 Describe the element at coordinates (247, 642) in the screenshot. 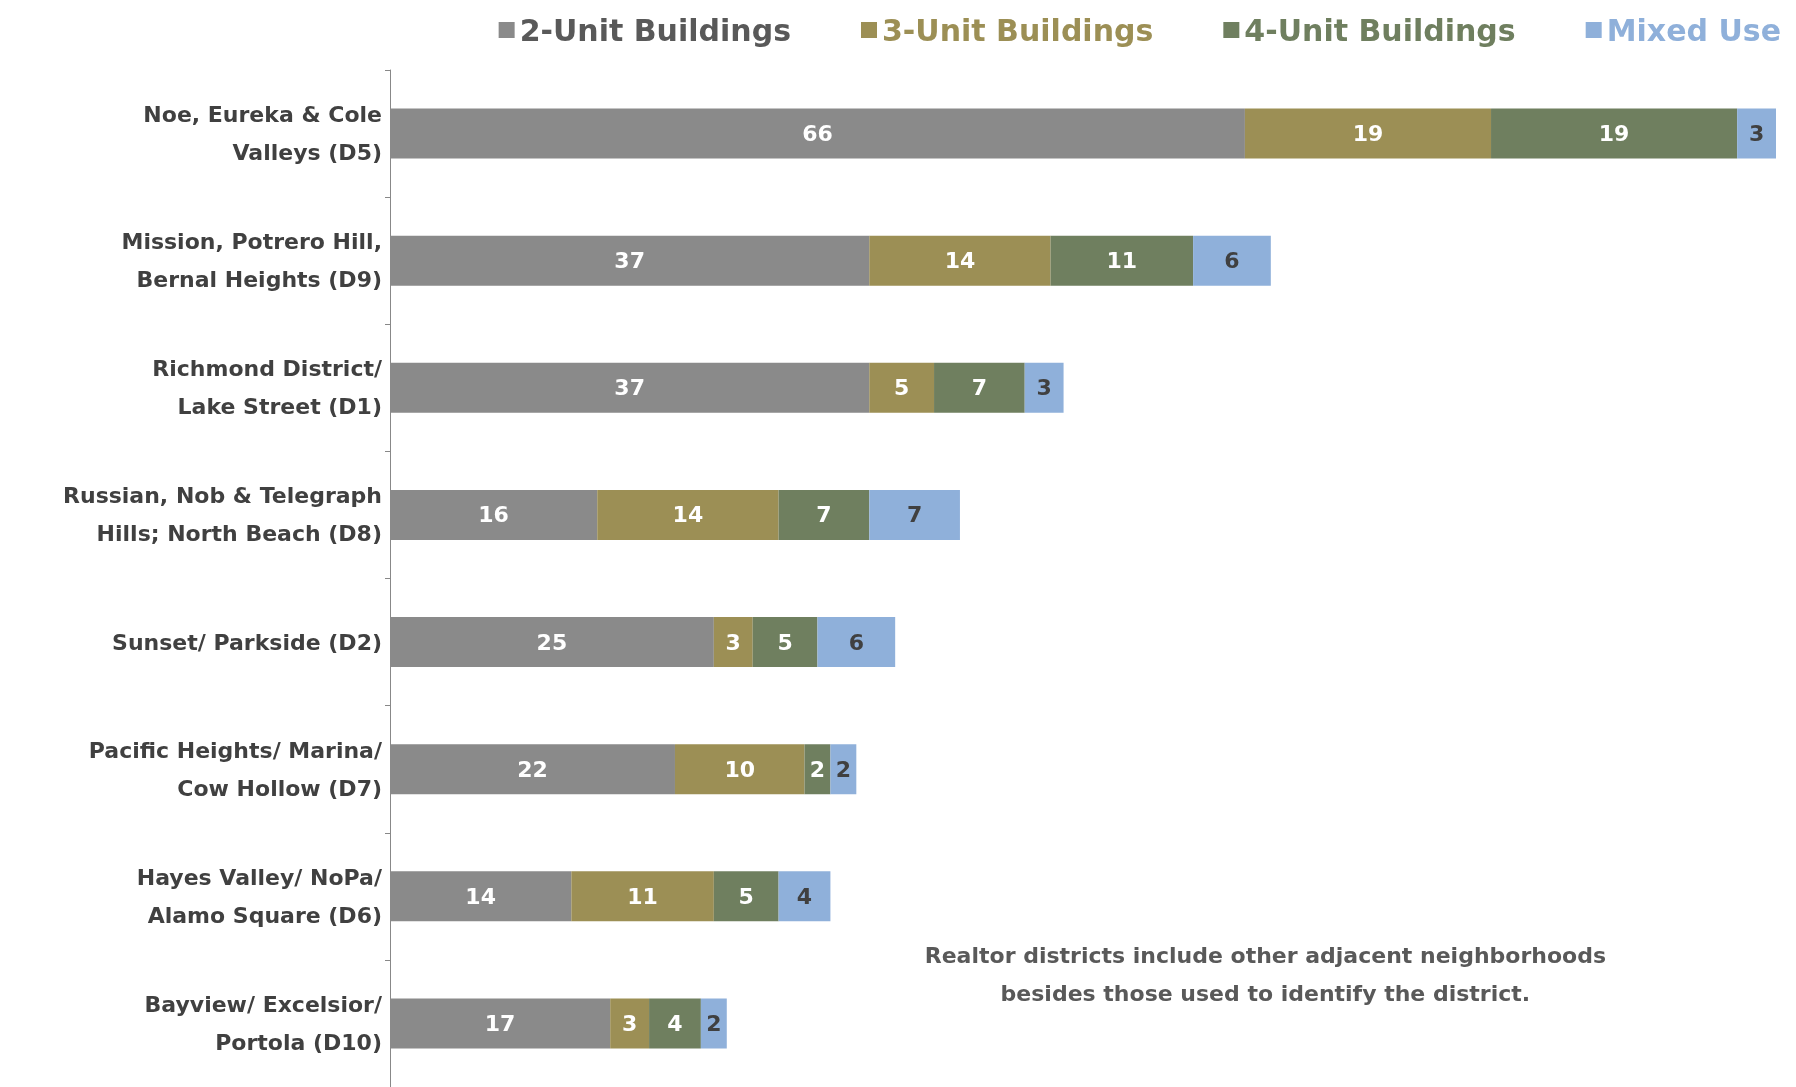

I see `y-tick-label: Sunset/ Parkside (D2)` at that location.